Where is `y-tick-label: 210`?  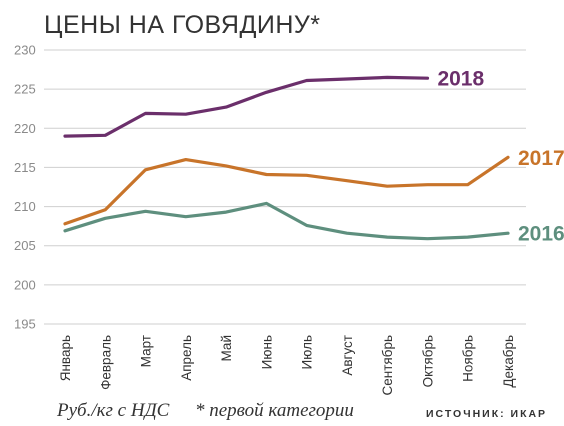
y-tick-label: 210 is located at coordinates (25, 206).